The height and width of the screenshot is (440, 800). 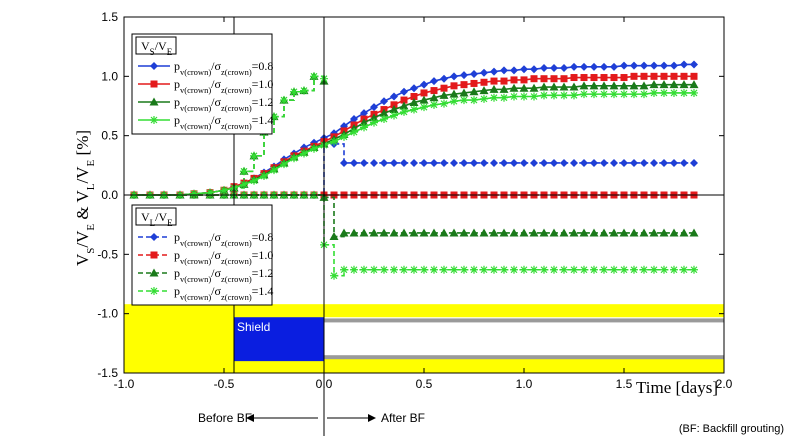 I want to click on x-tick-label: -0.5, so click(x=224, y=384).